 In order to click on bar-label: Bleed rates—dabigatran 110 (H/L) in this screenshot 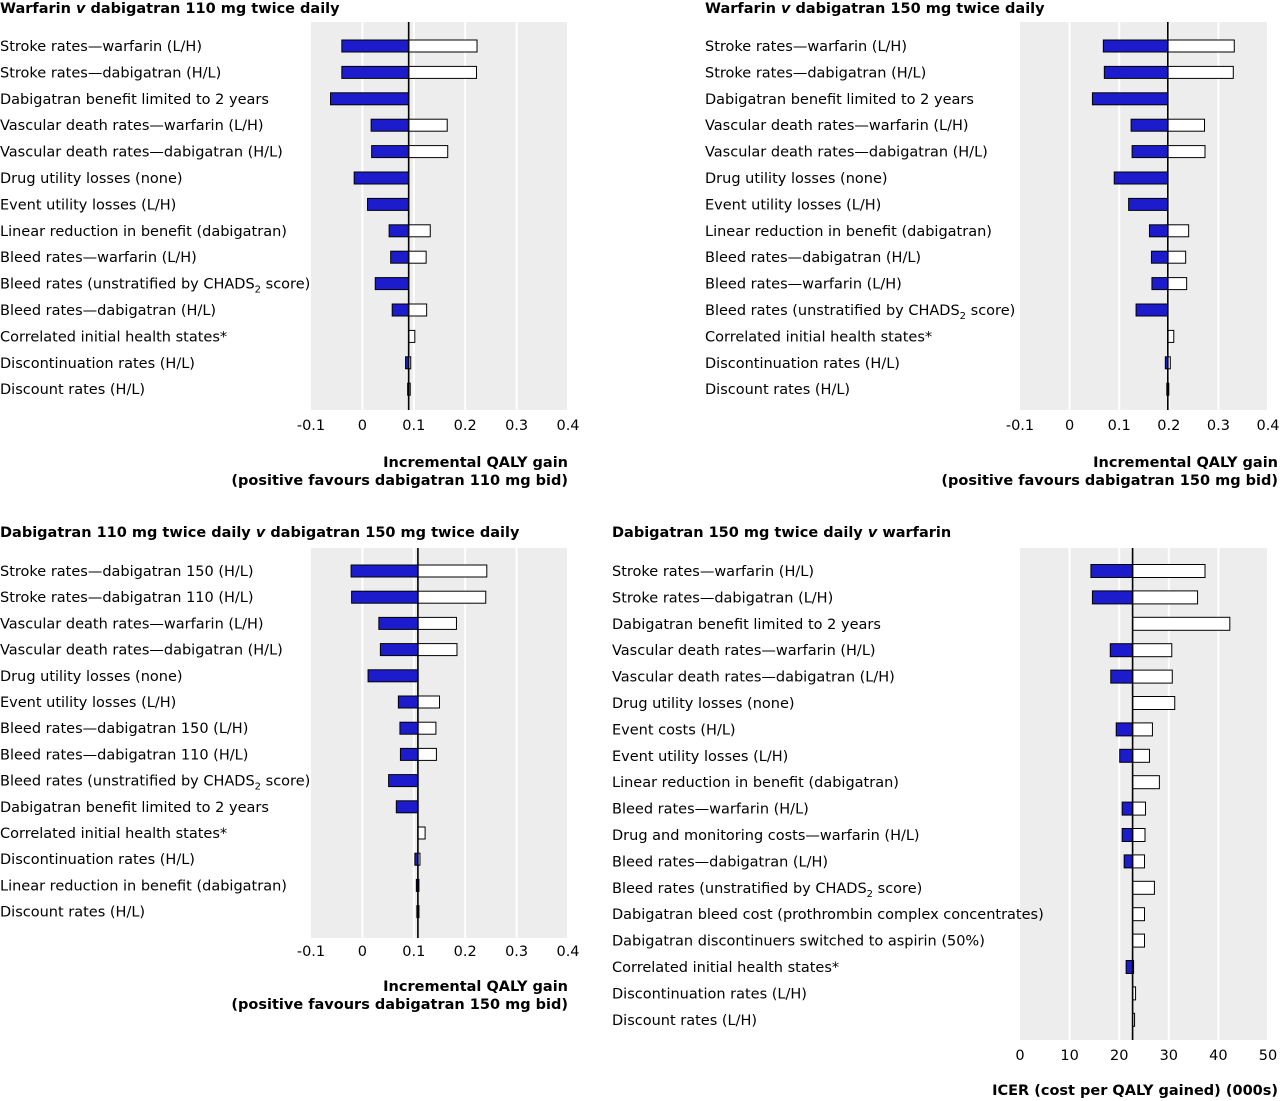, I will do `click(124, 755)`.